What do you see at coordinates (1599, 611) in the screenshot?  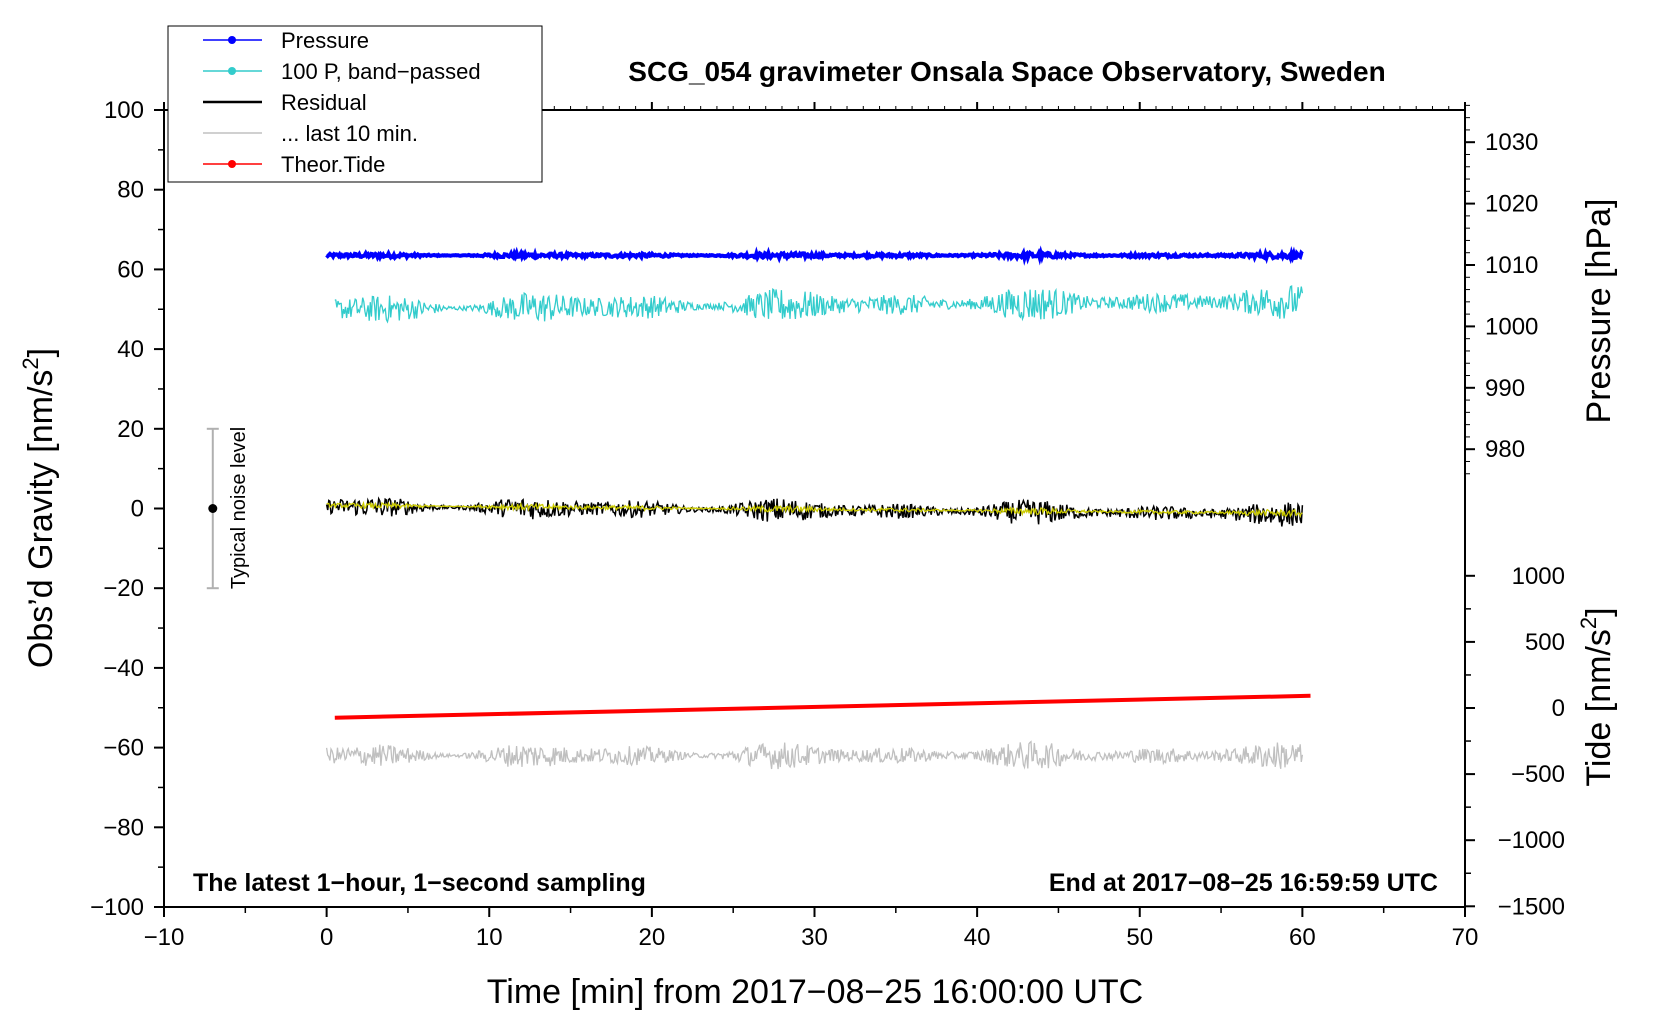 I see `tide-axis-title-end: ]` at bounding box center [1599, 611].